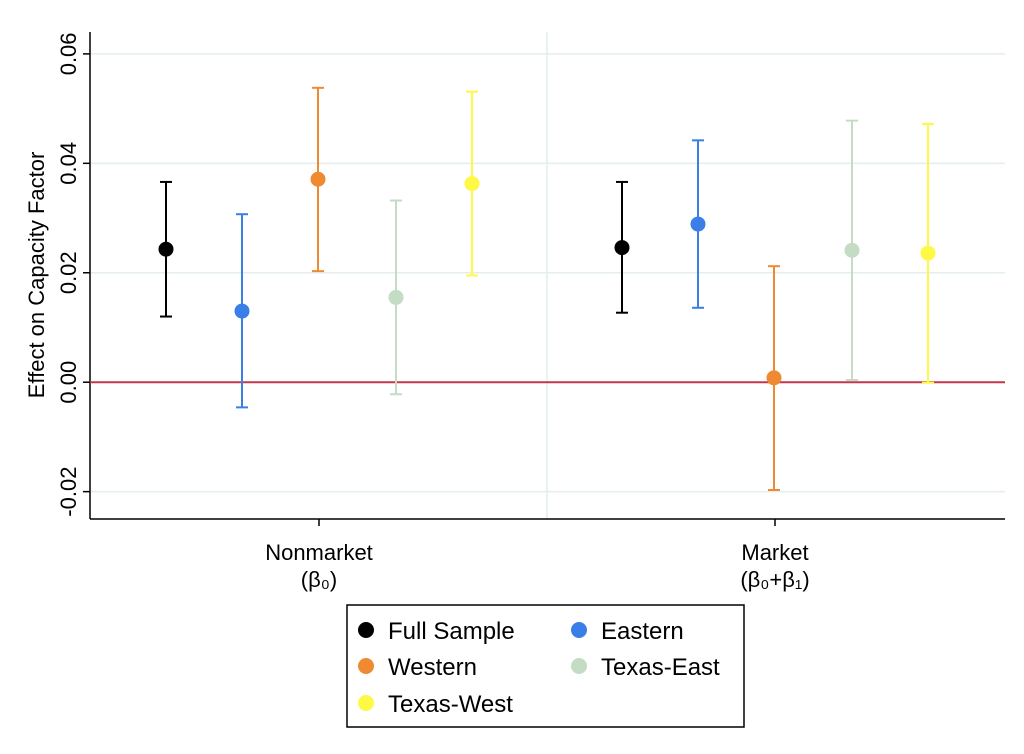 This screenshot has height=754, width=1024. Describe the element at coordinates (68, 382) in the screenshot. I see `y-tick-label-1: 0.00` at that location.